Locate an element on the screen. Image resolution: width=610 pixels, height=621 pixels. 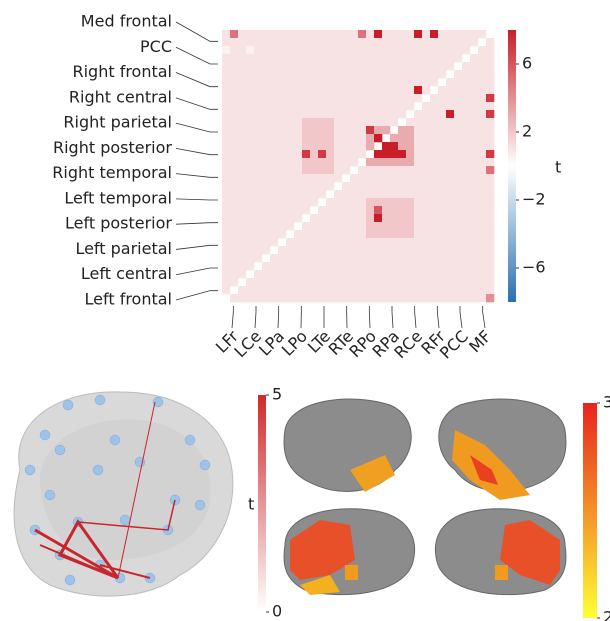
row-label: Left frontal is located at coordinates (129, 299).